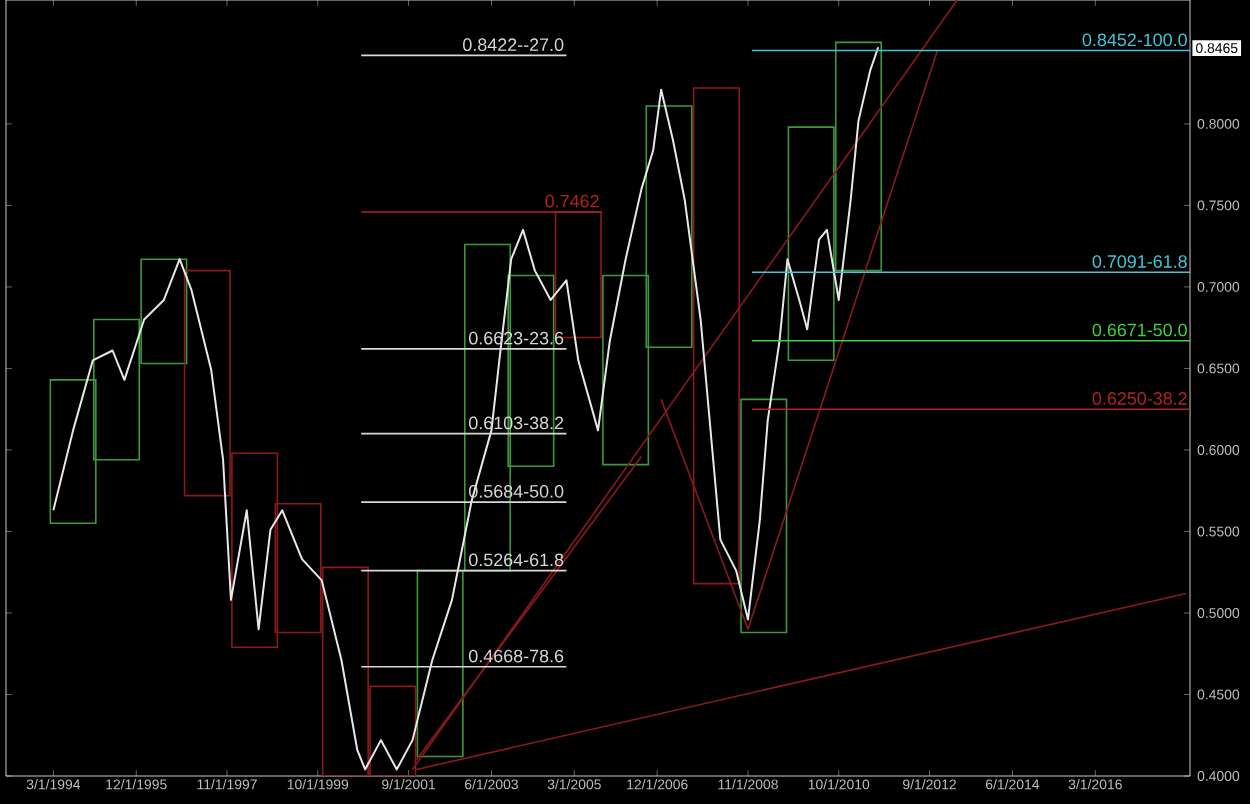 The image size is (1250, 804). Describe the element at coordinates (1139, 398) in the screenshot. I see `series-label: 0.6250-38.2` at that location.